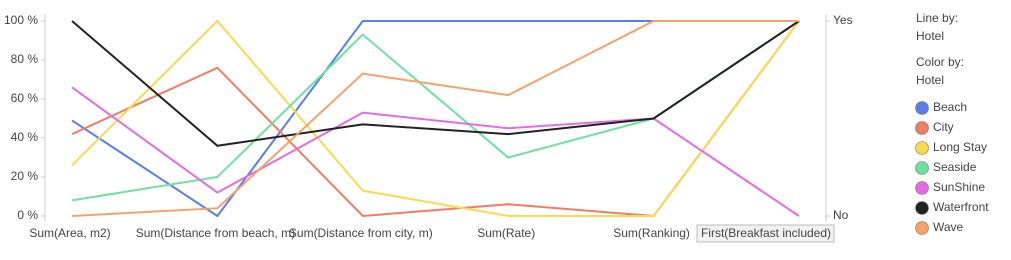  Describe the element at coordinates (937, 18) in the screenshot. I see `legend-line-by-label: Line by:` at that location.